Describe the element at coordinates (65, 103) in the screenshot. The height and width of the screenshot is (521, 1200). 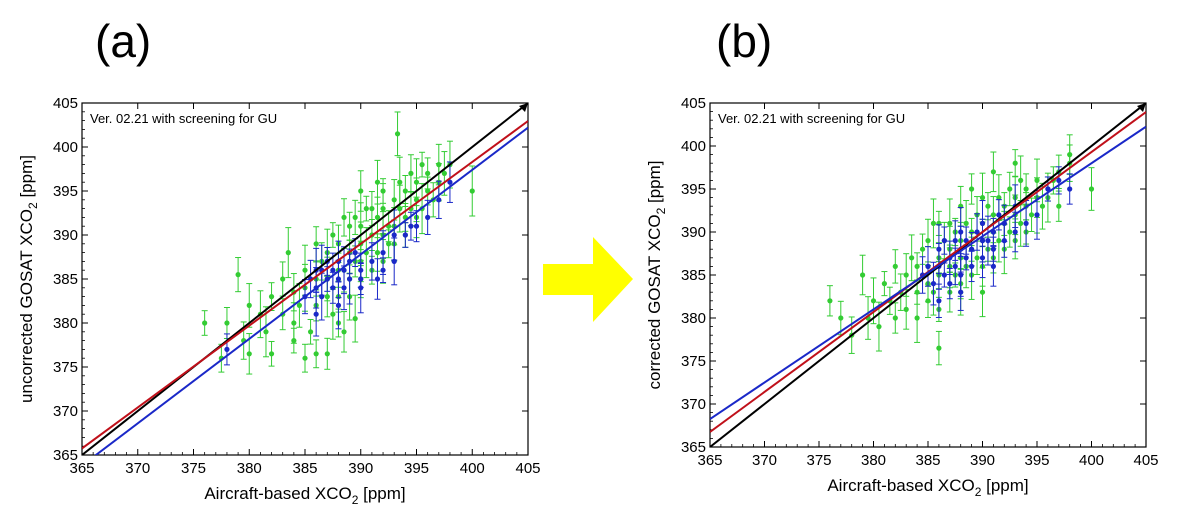
I see `y-tick-label: 405` at that location.